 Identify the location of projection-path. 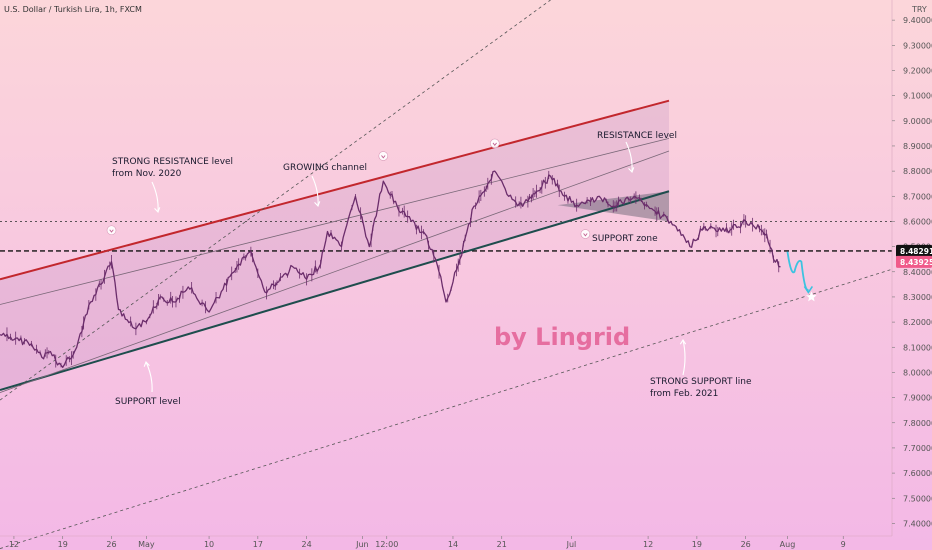
(801, 276).